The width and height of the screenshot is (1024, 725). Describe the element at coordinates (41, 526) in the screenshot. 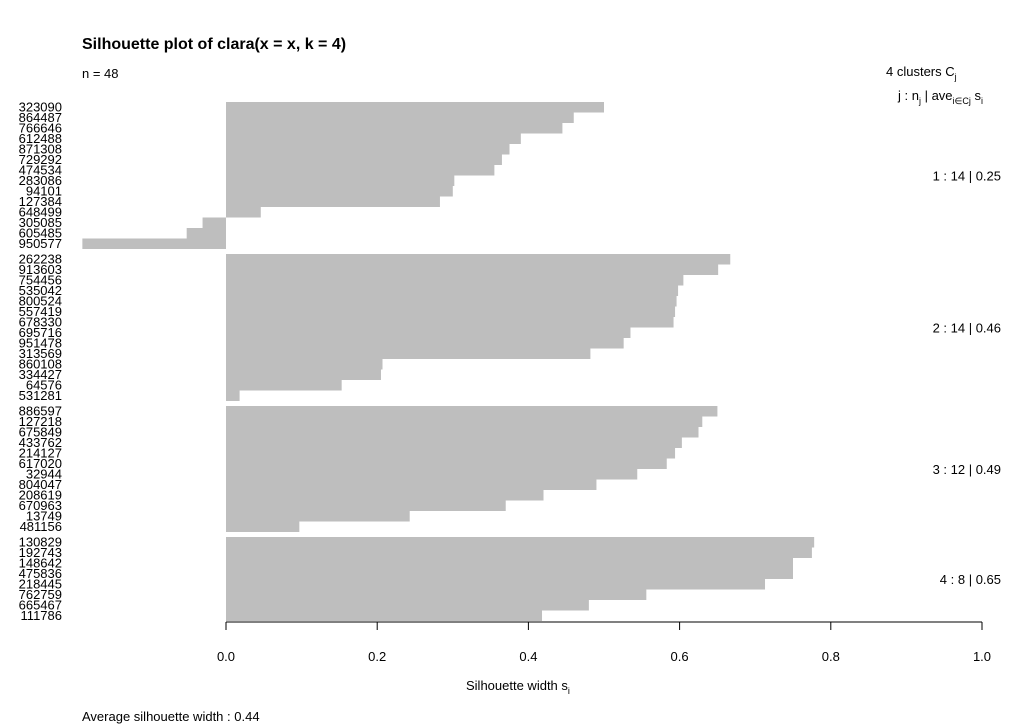

I see `observation-label: 481156` at that location.